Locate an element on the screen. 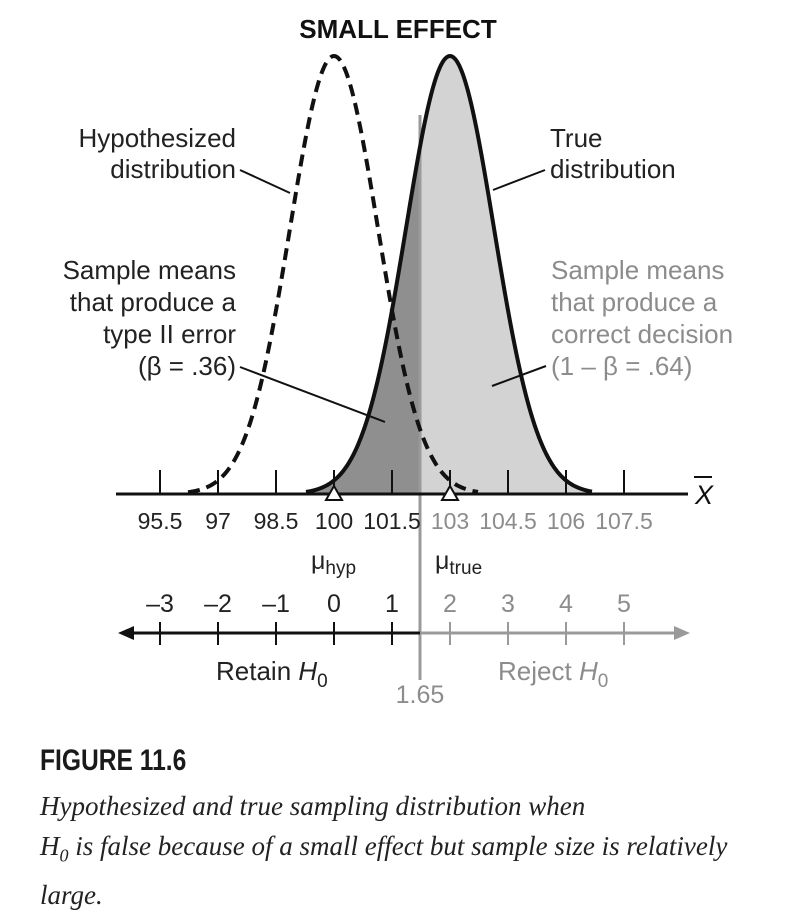 This screenshot has height=915, width=791. z-axis-tick-label: 3 is located at coordinates (508, 604).